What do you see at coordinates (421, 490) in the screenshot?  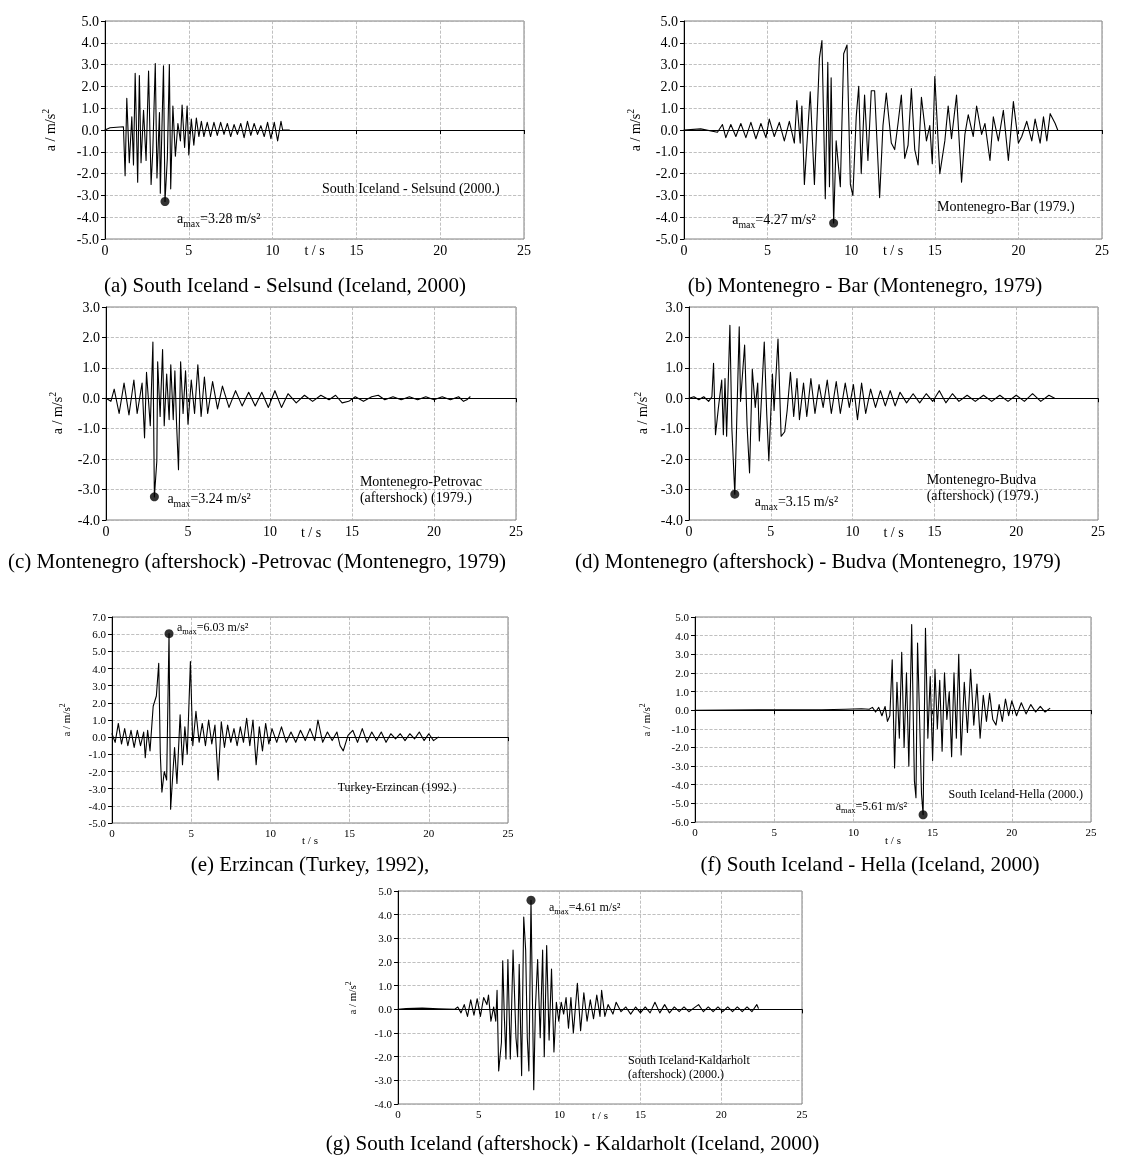 I see `annotation: Montenegro-Petrovac (aftershock) (1979.)` at bounding box center [421, 490].